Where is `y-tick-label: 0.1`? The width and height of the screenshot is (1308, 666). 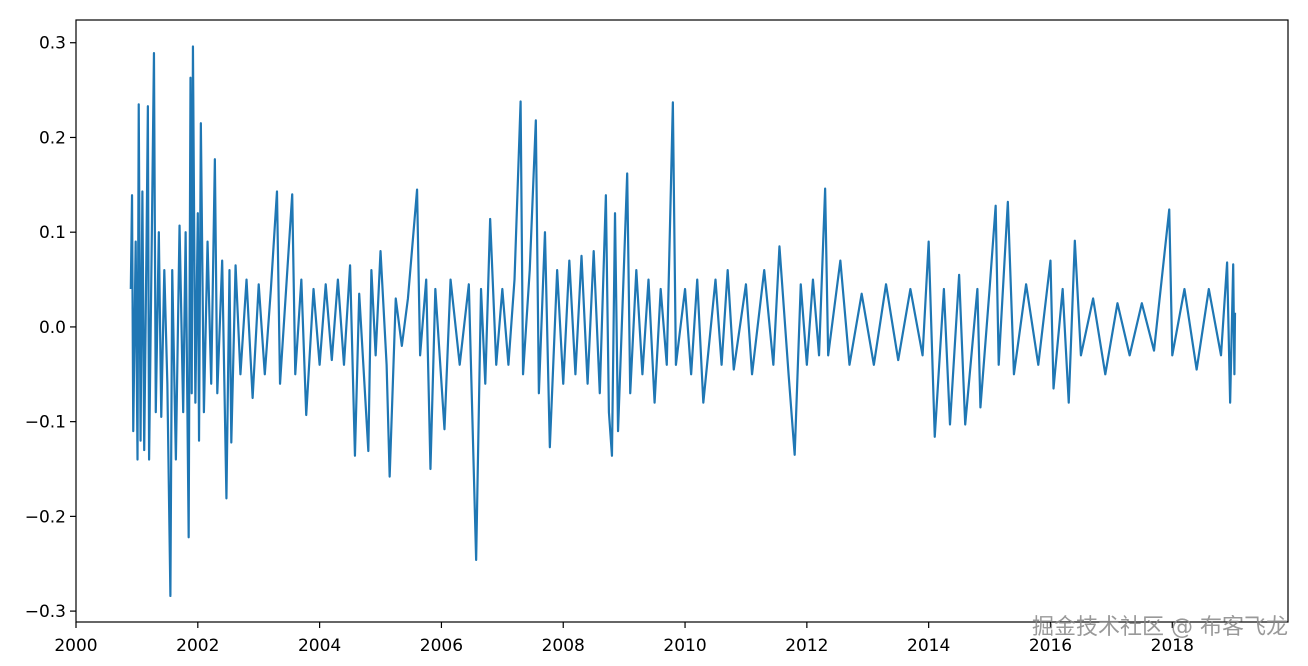
y-tick-label: 0.1 is located at coordinates (52, 233).